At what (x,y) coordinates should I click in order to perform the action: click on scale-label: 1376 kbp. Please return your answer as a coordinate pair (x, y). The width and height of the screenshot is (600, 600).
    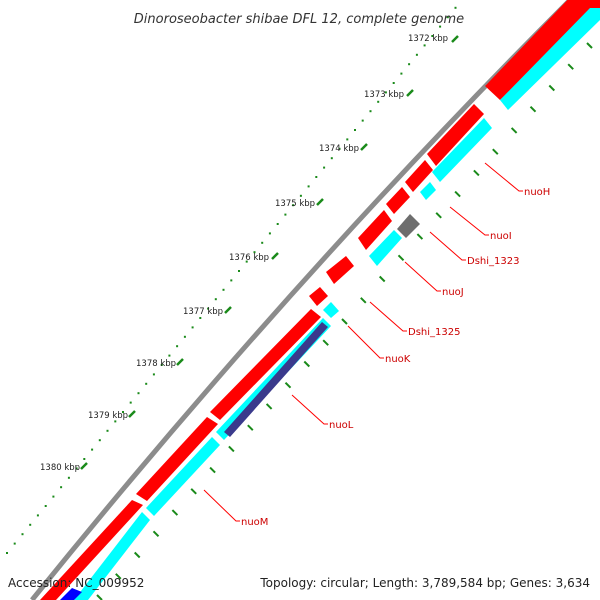
    Looking at the image, I should click on (249, 258).